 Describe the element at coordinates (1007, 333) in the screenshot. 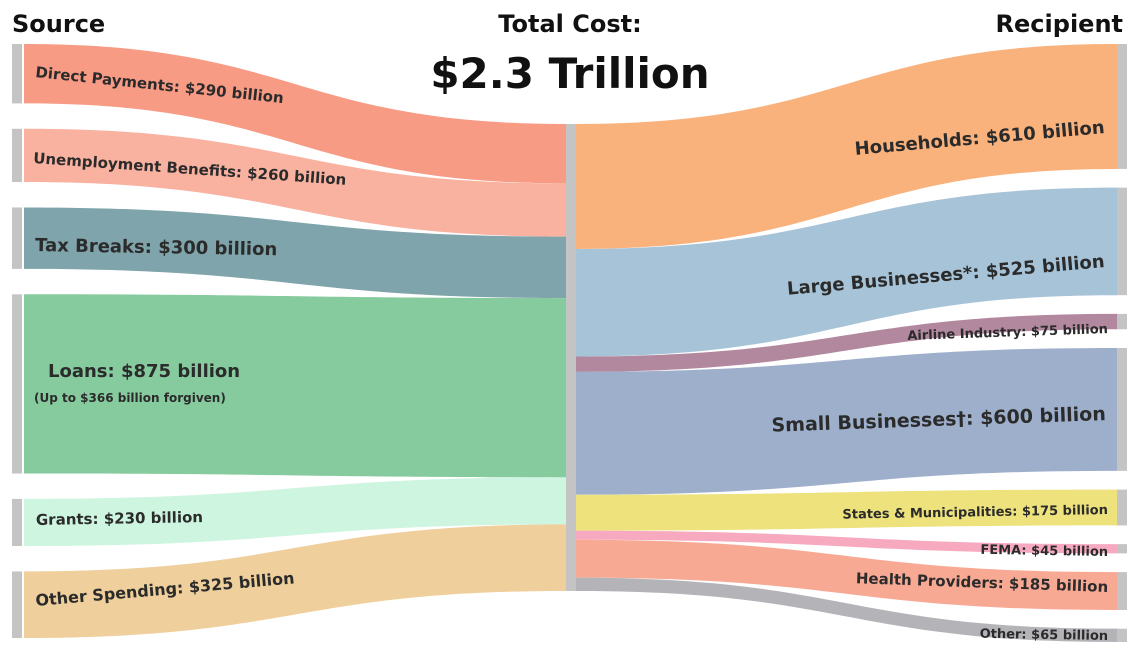

I see `recipient-label-airline: Airline Industry: $75 billion` at that location.